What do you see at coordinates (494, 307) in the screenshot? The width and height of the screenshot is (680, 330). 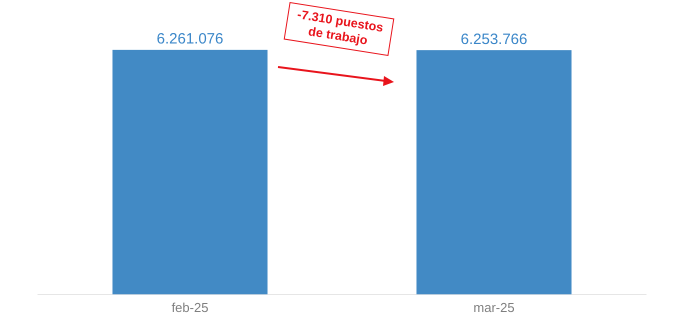 I see `x-tick-label: mar-25` at bounding box center [494, 307].